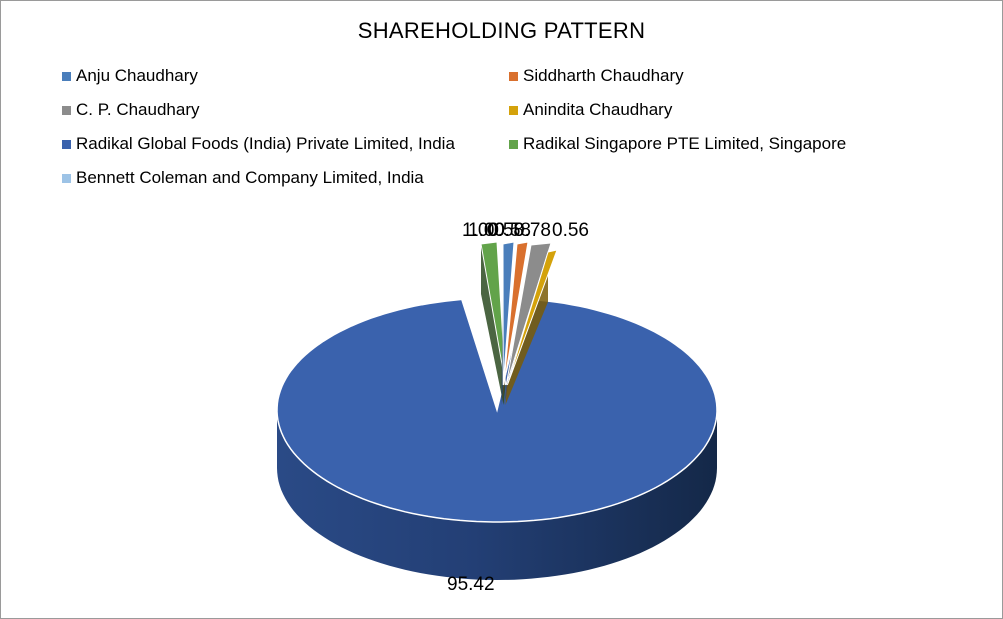 Image resolution: width=1003 pixels, height=619 pixels. What do you see at coordinates (138, 109) in the screenshot?
I see `legend-label: C. P. Chaudhary` at bounding box center [138, 109].